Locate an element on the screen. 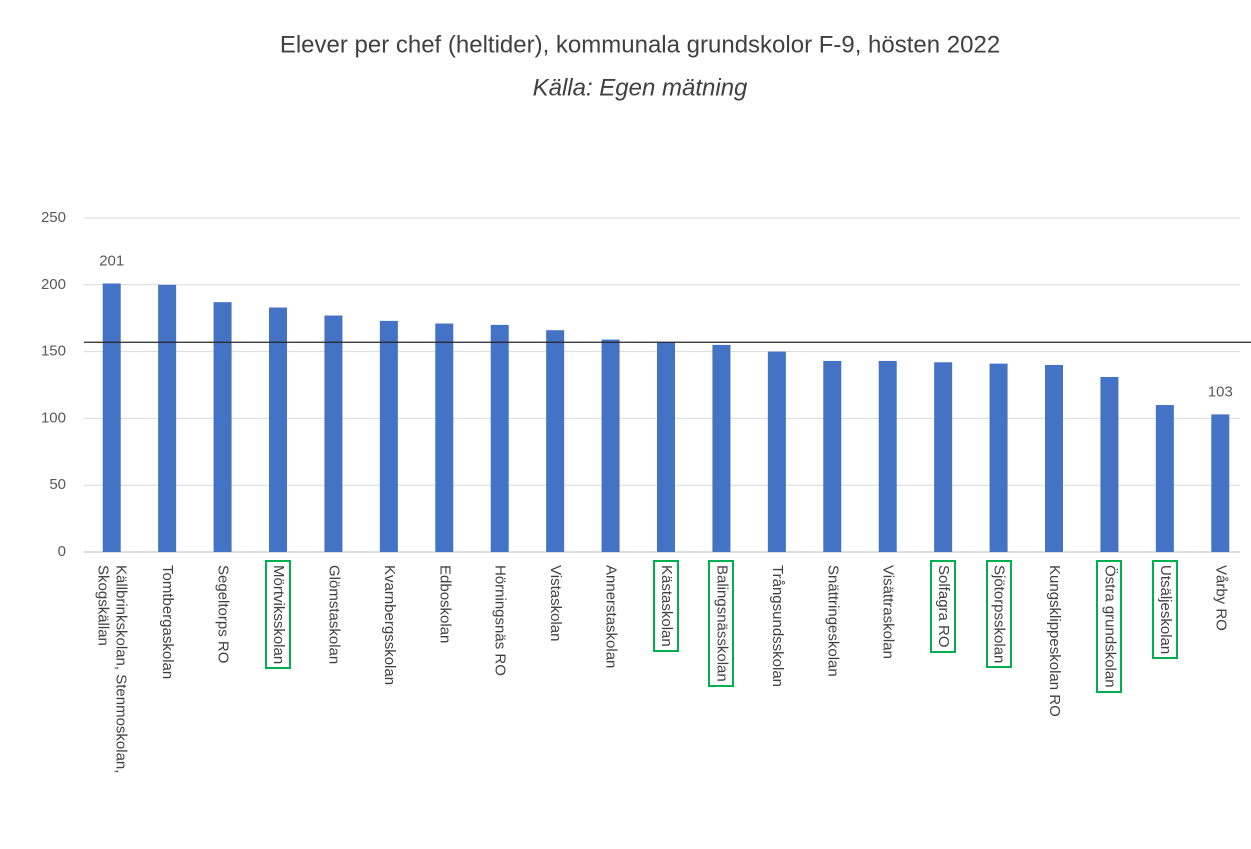 The height and width of the screenshot is (849, 1251). y-tick-label: 250 is located at coordinates (53, 217).